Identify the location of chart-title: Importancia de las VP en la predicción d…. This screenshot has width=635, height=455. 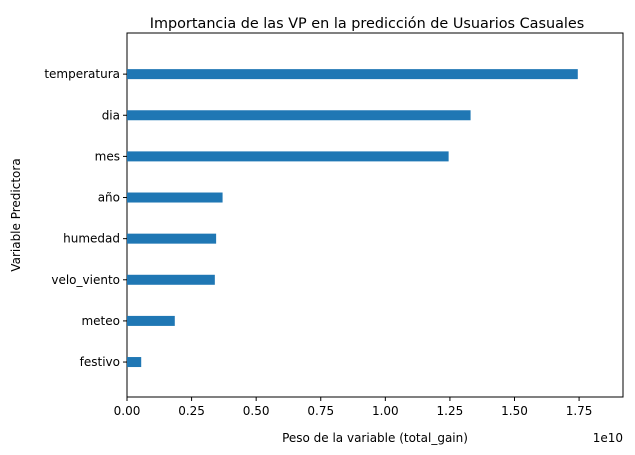
(367, 24).